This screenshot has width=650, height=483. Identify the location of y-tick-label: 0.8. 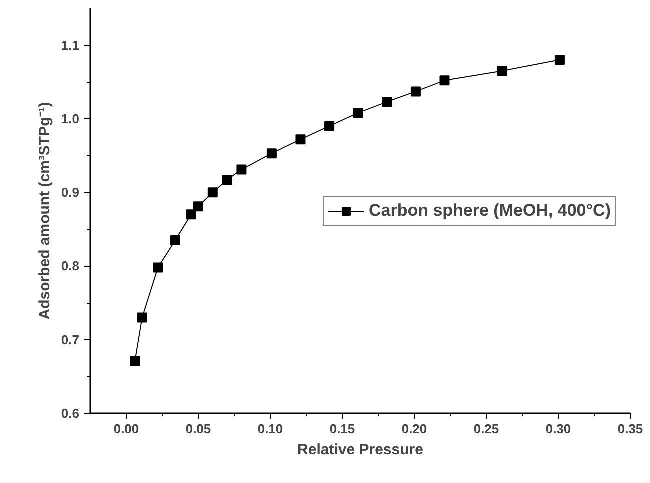
(70, 266).